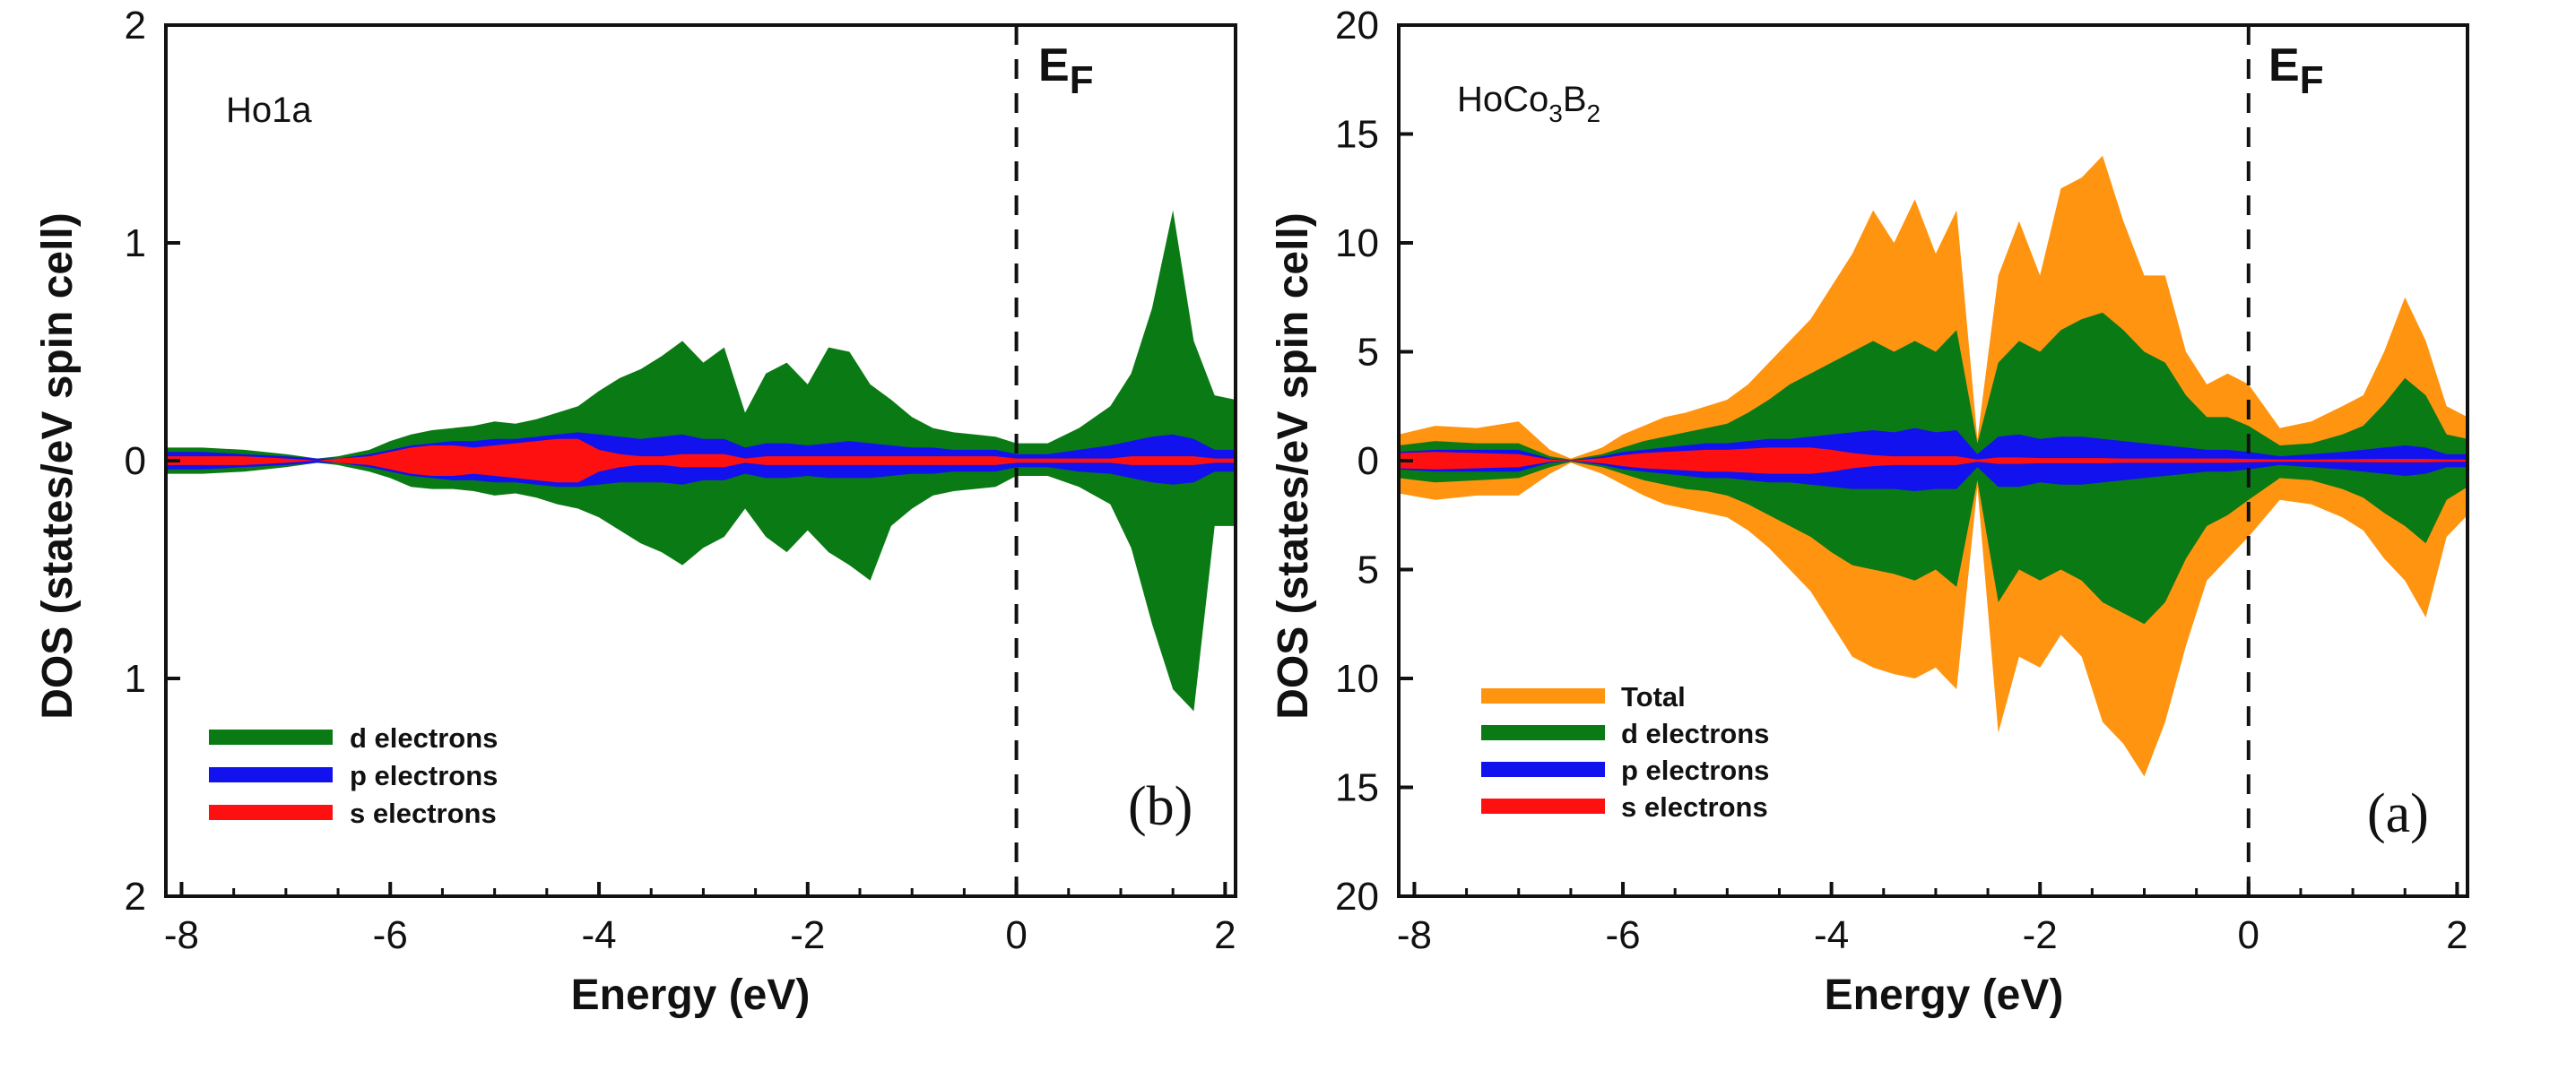  What do you see at coordinates (1653, 697) in the screenshot?
I see `legend-label-total: Total` at bounding box center [1653, 697].